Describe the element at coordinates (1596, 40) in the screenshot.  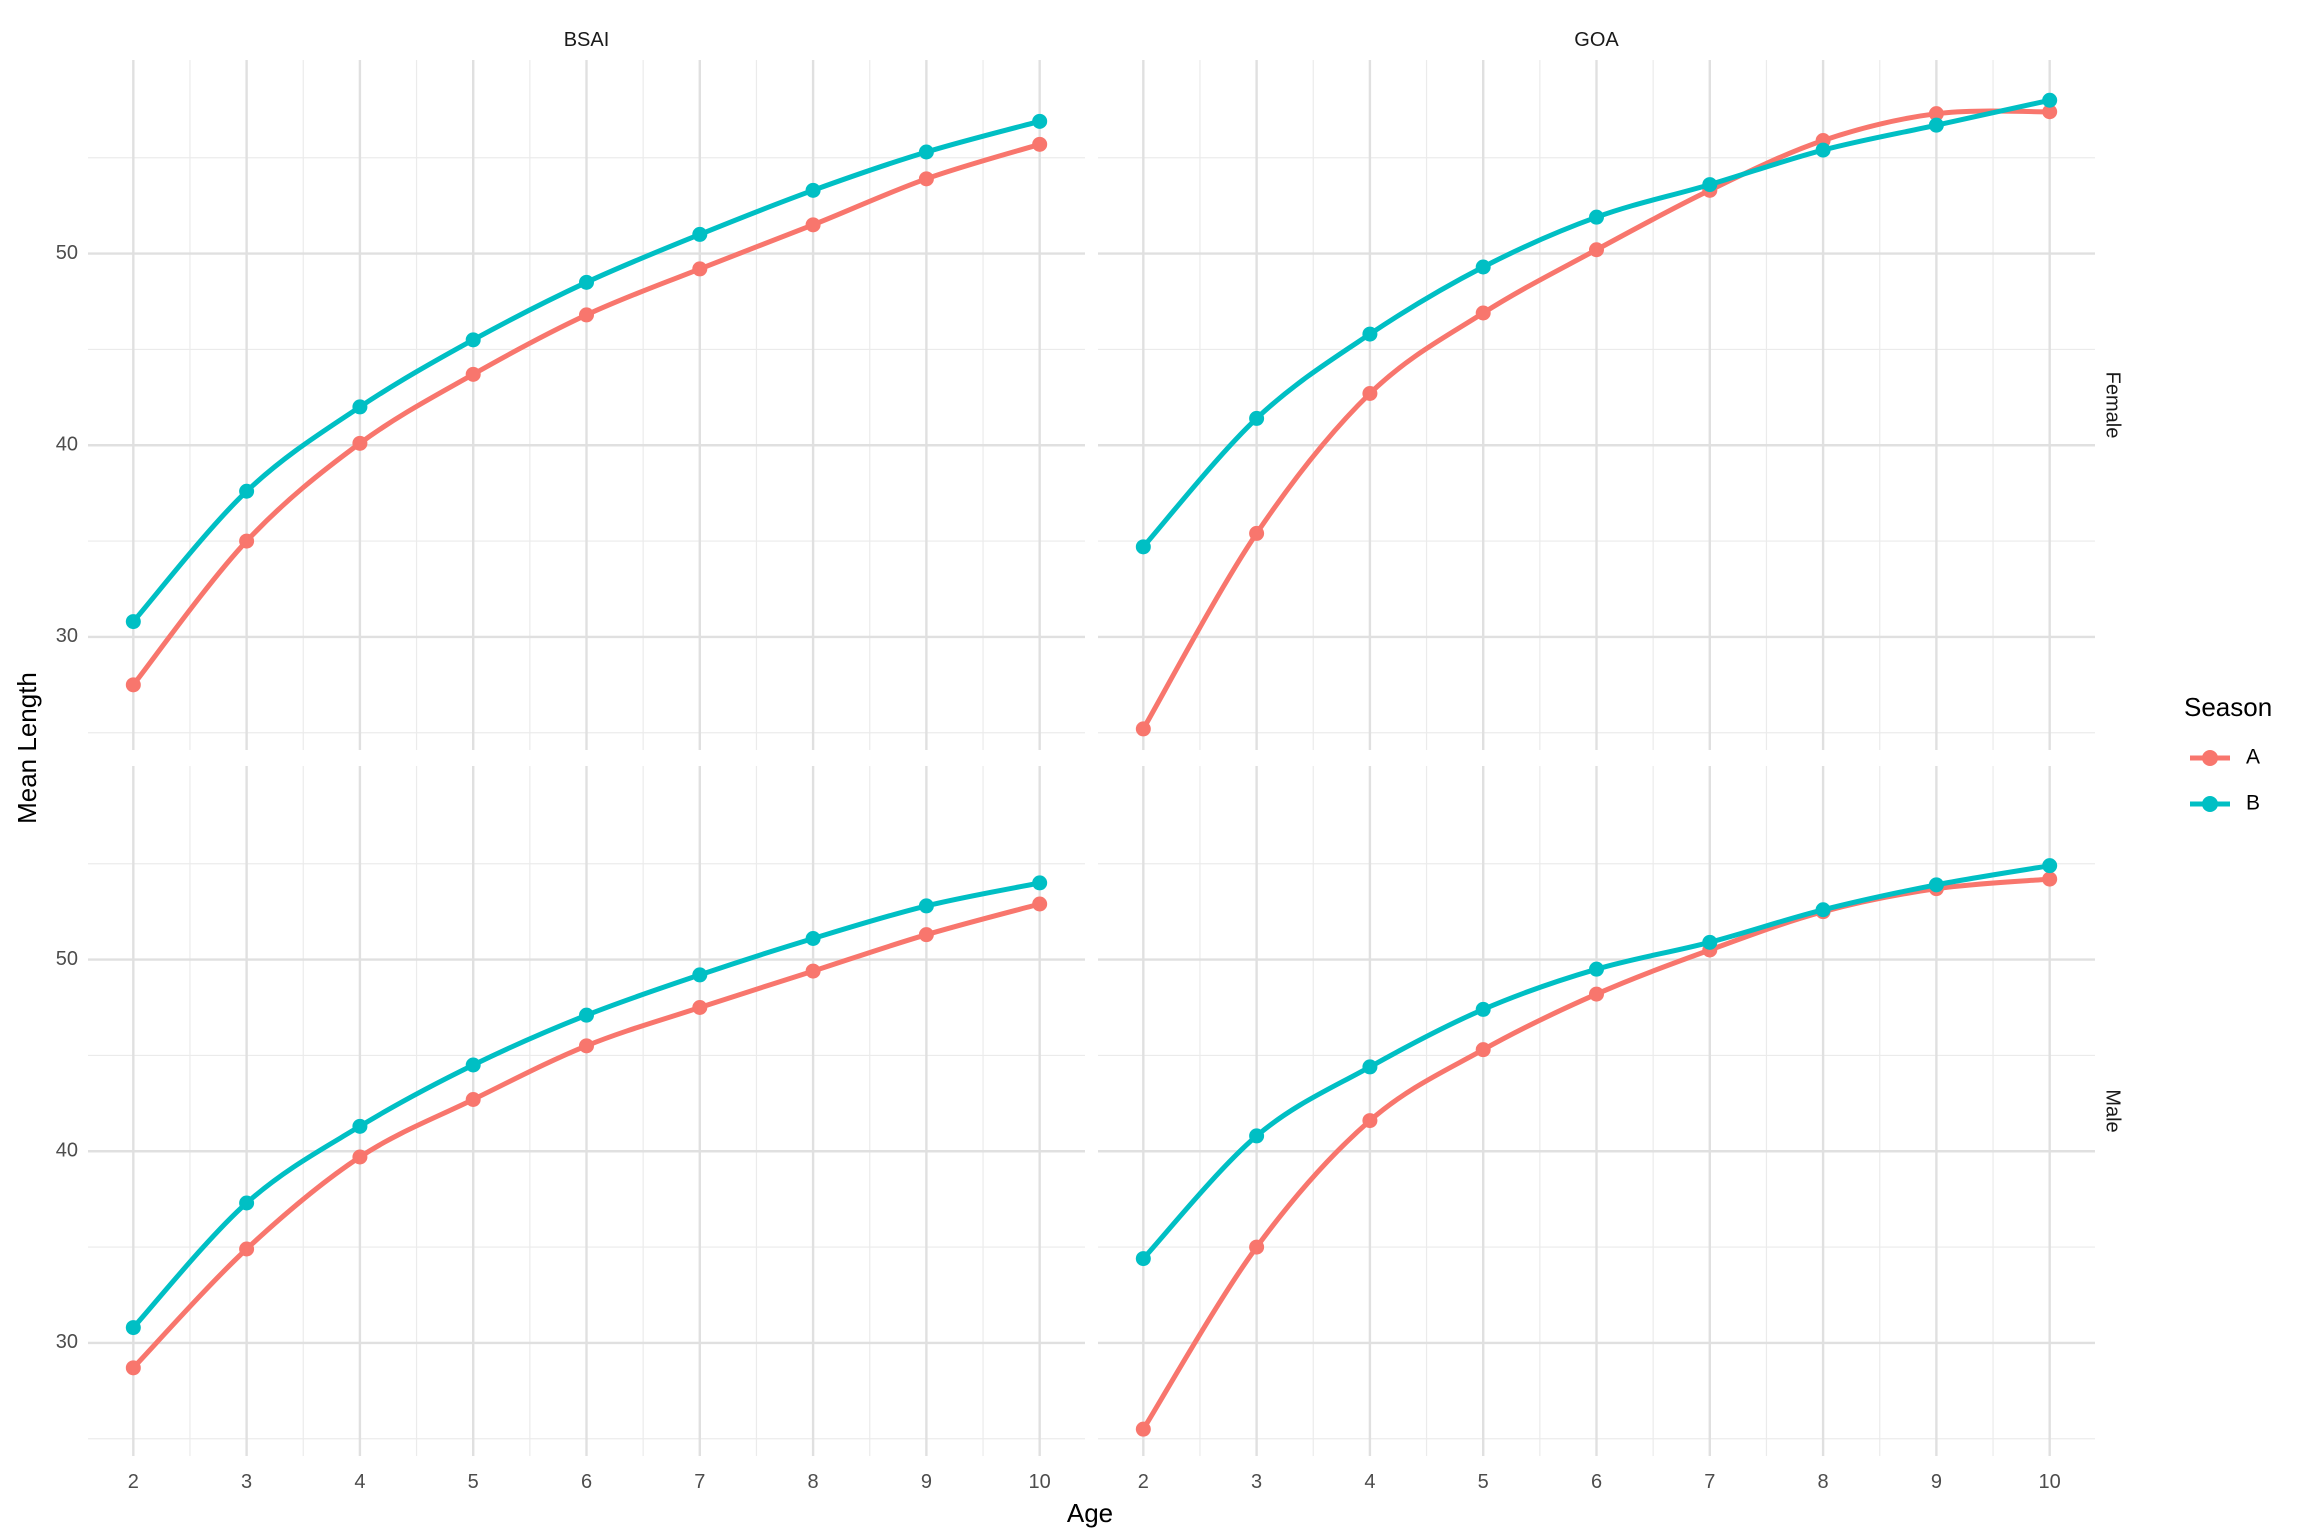
I see `strip-label-goa: GOA` at that location.